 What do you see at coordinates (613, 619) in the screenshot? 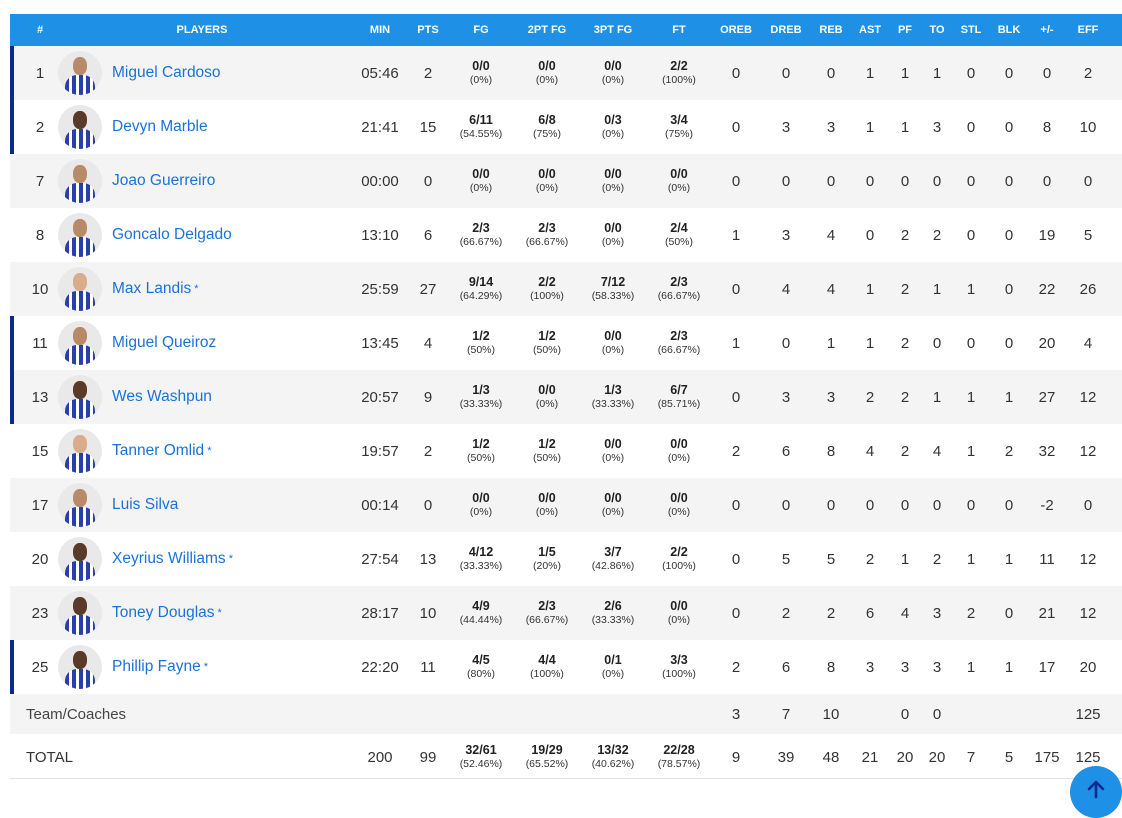
I see `player-3pt-fg-pct: (33.33%)` at bounding box center [613, 619].